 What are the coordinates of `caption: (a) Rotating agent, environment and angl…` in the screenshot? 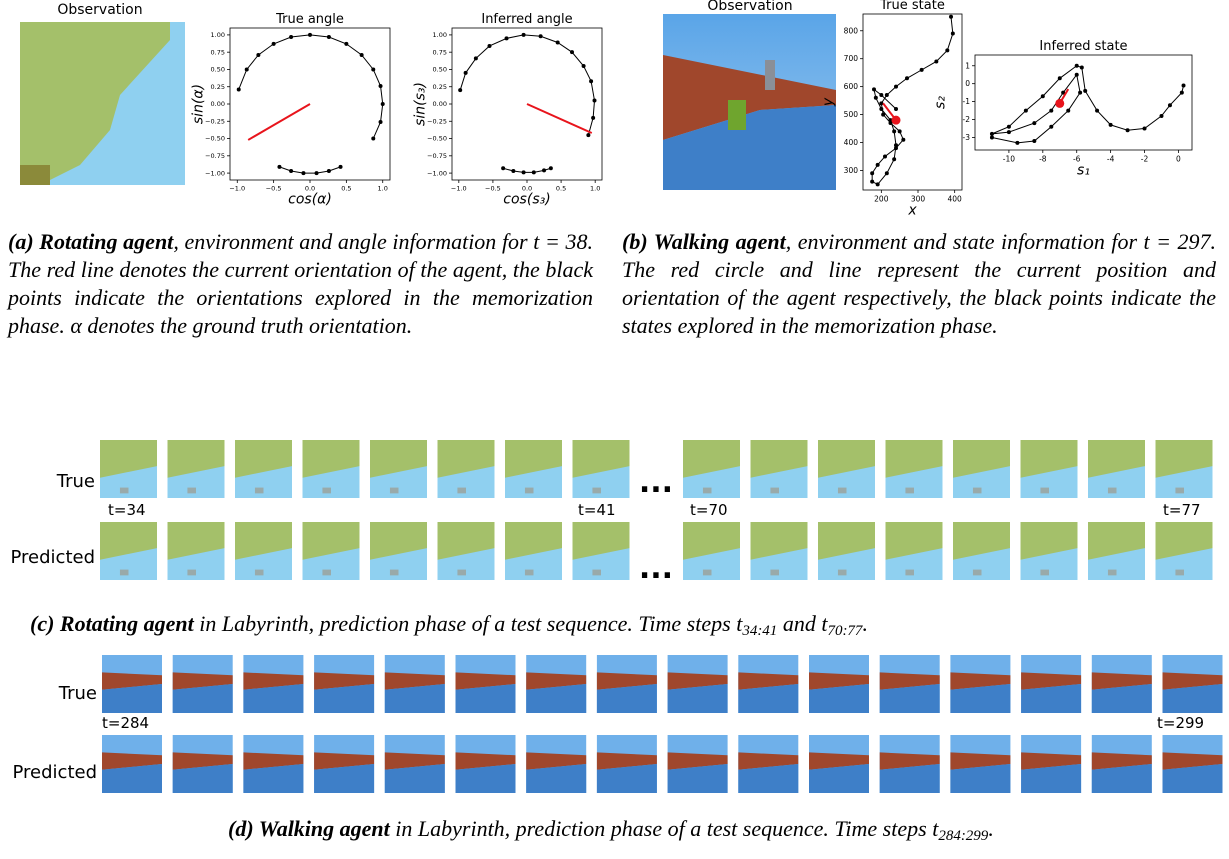 It's located at (300, 284).